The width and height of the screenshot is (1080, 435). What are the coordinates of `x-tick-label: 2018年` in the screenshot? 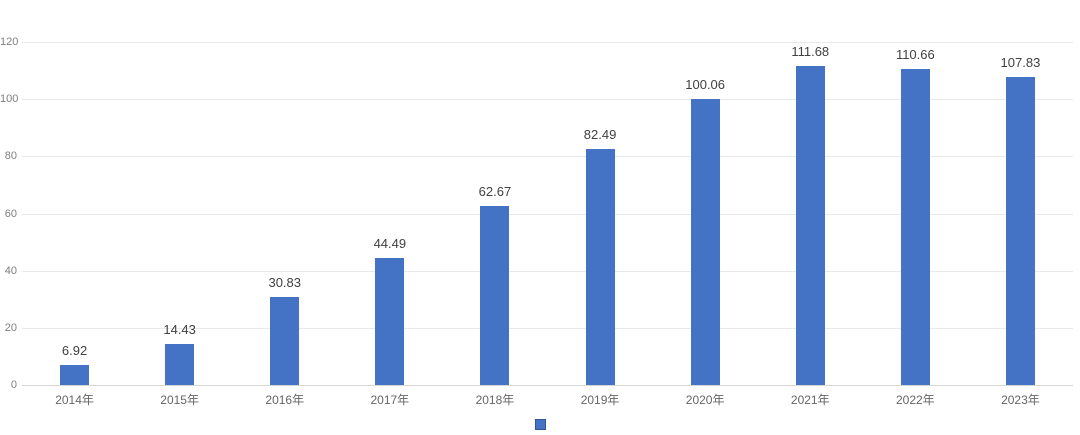 It's located at (495, 400).